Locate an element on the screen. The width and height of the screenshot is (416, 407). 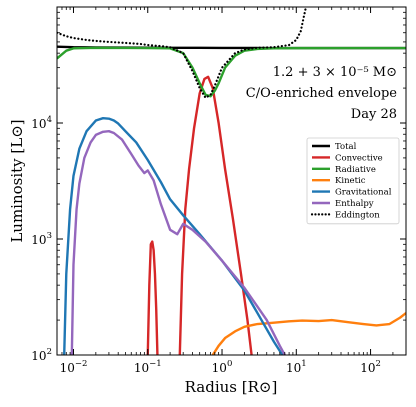
annotation-3: Day 28 is located at coordinates (374, 114).